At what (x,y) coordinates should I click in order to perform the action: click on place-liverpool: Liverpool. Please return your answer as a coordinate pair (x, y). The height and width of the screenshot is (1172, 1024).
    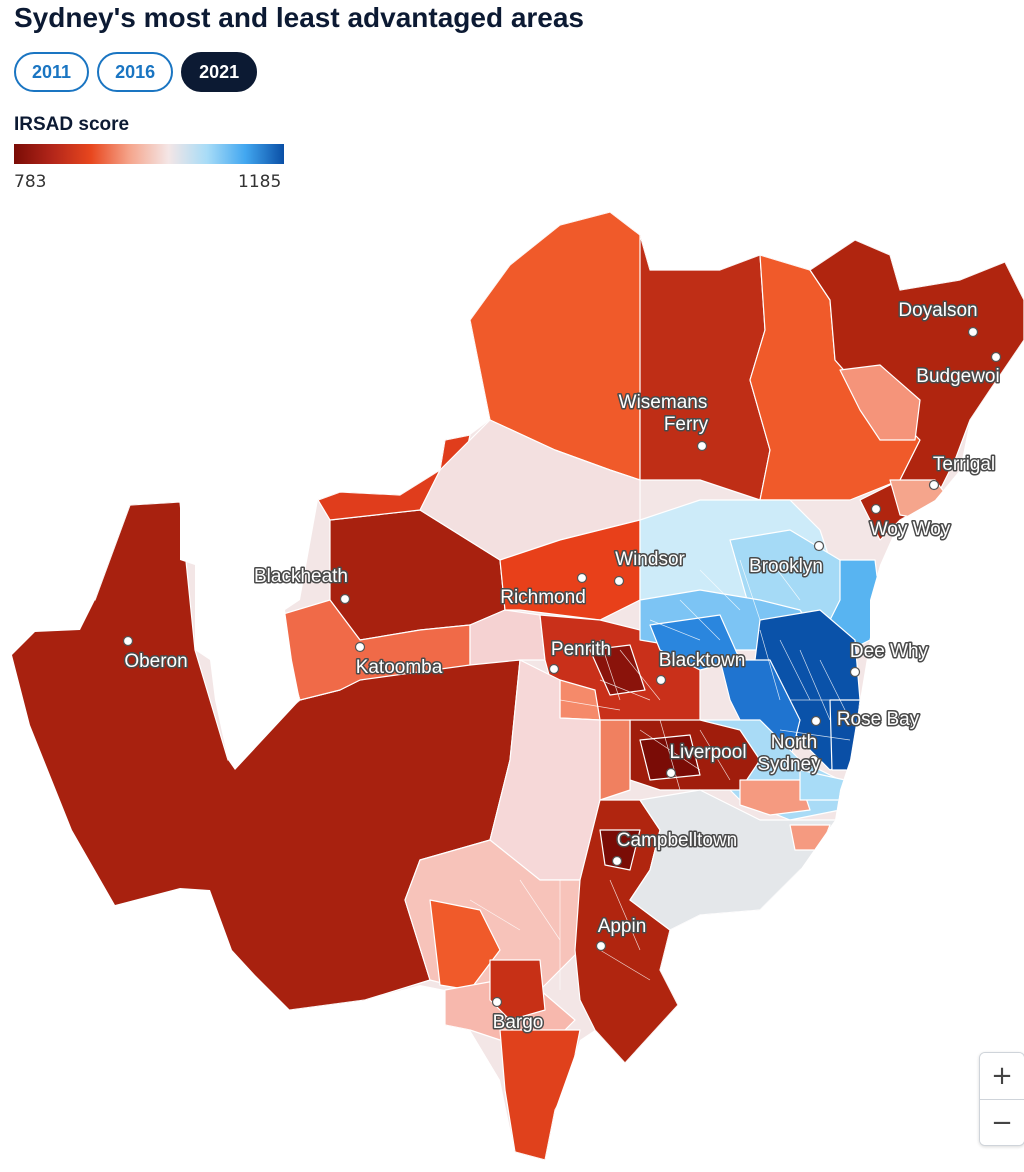
    Looking at the image, I should click on (706, 760).